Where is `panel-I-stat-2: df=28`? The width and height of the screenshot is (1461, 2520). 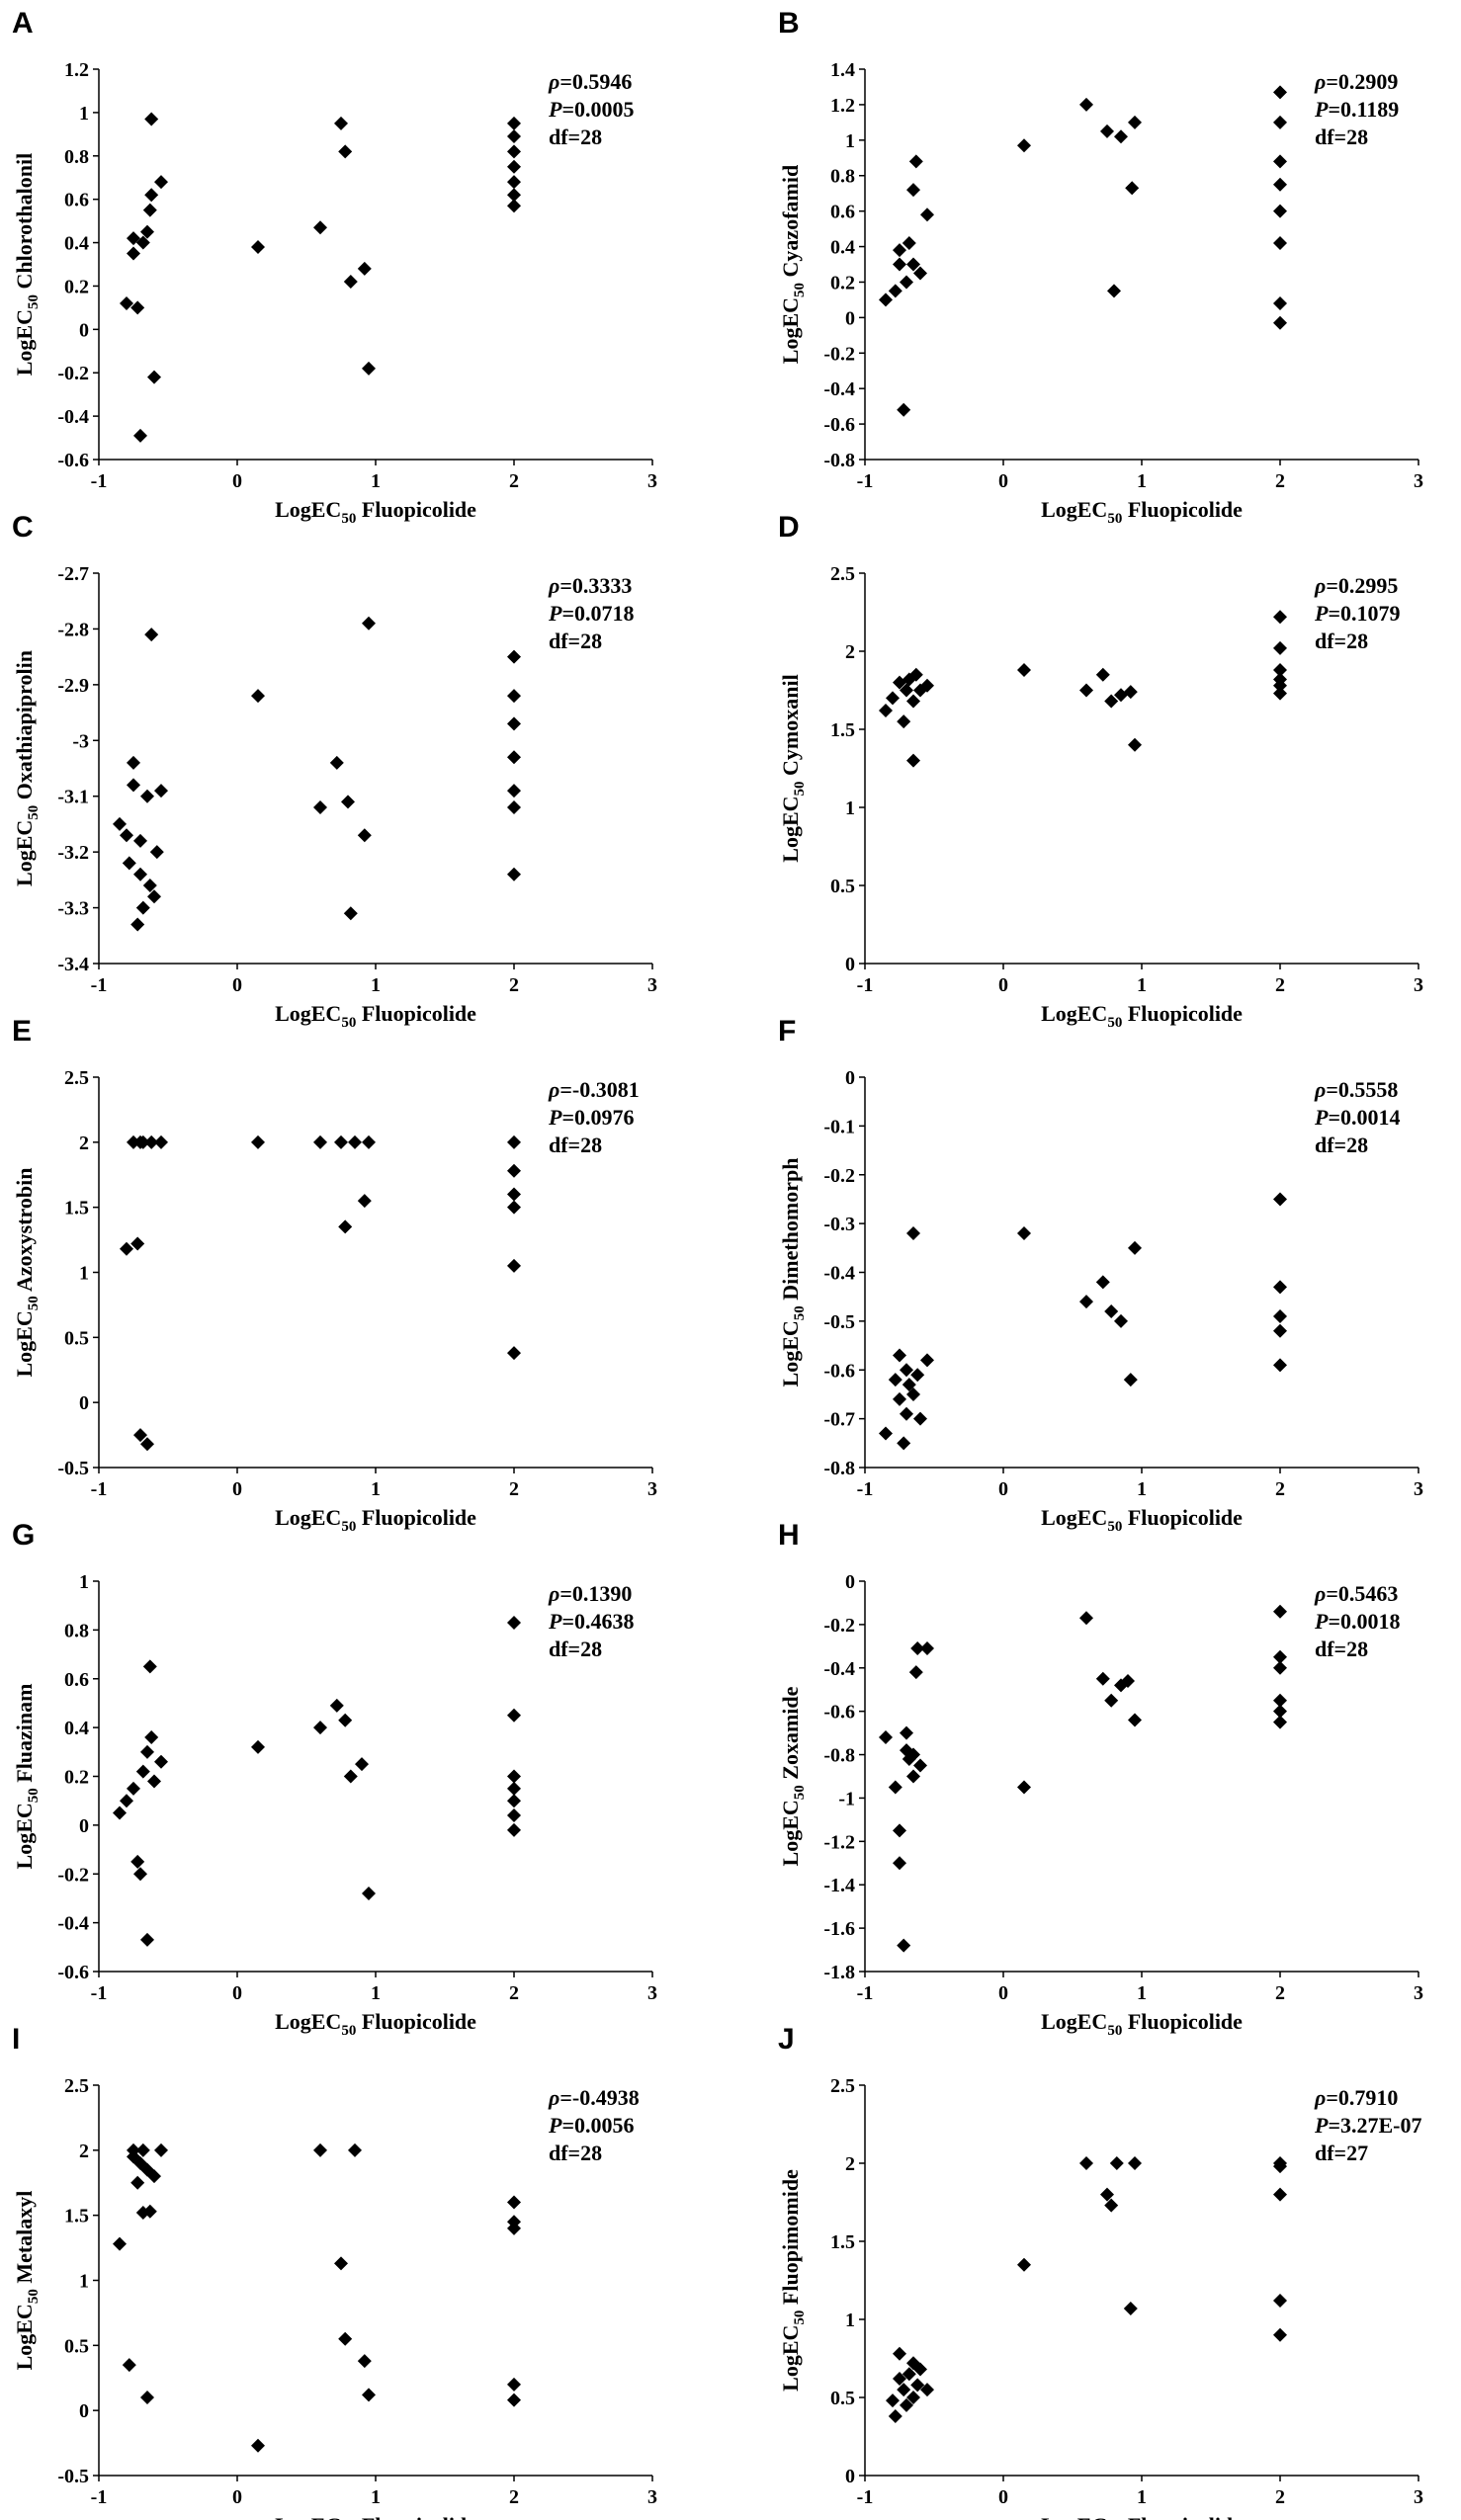 panel-I-stat-2: df=28 is located at coordinates (575, 2153).